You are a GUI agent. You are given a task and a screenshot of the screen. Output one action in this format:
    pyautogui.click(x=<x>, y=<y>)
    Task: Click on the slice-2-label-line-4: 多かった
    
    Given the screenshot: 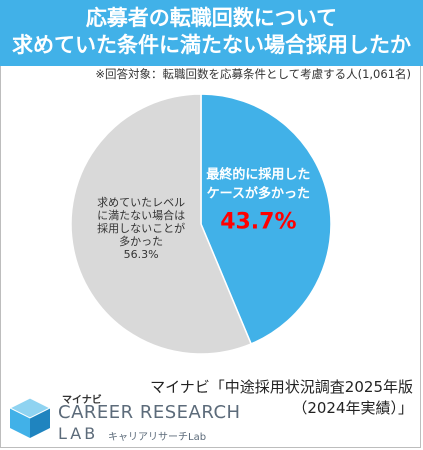 What is the action you would take?
    pyautogui.click(x=141, y=241)
    